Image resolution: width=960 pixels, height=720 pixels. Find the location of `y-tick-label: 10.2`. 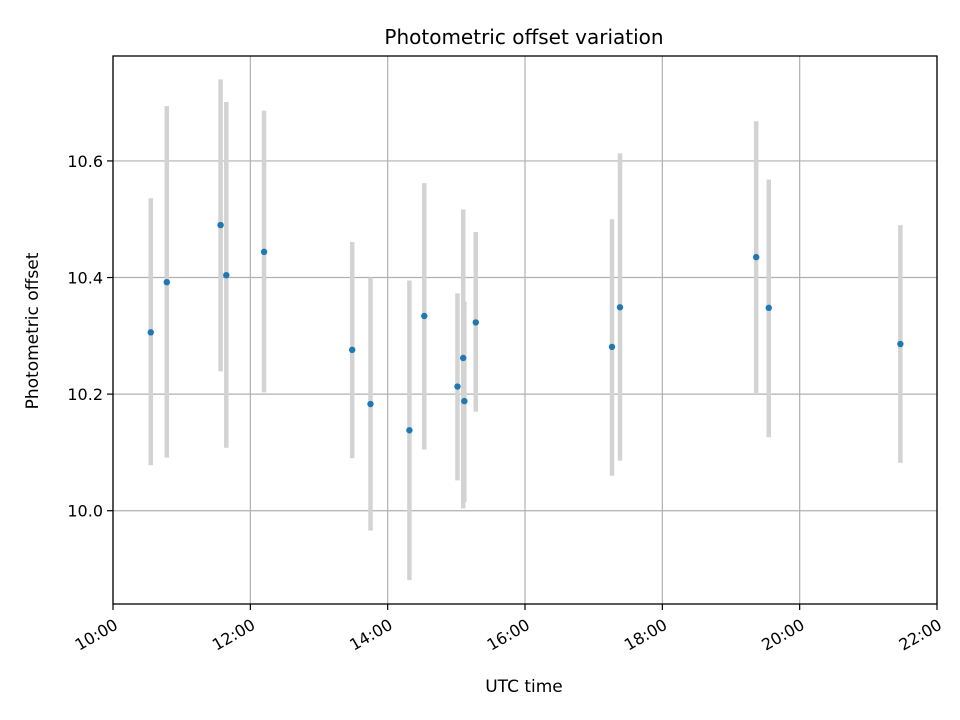

y-tick-label: 10.2 is located at coordinates (85, 394).